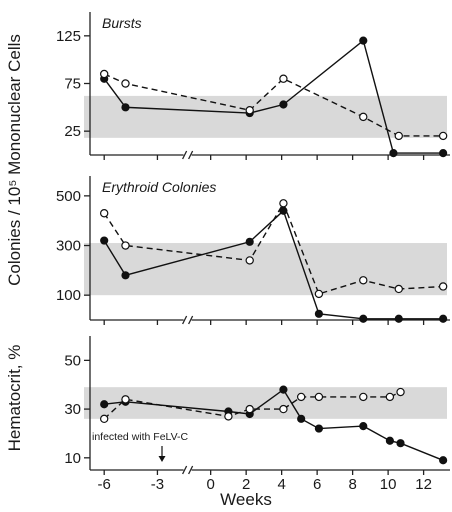  I want to click on infection-annotation: infected with FeLV-C, so click(140, 437).